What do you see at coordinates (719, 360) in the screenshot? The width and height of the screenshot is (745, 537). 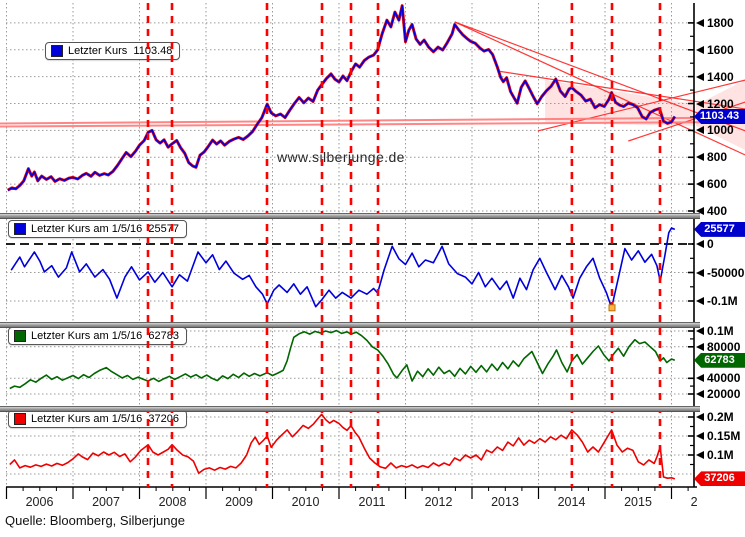 I see `last-value-tag: 62783` at bounding box center [719, 360].